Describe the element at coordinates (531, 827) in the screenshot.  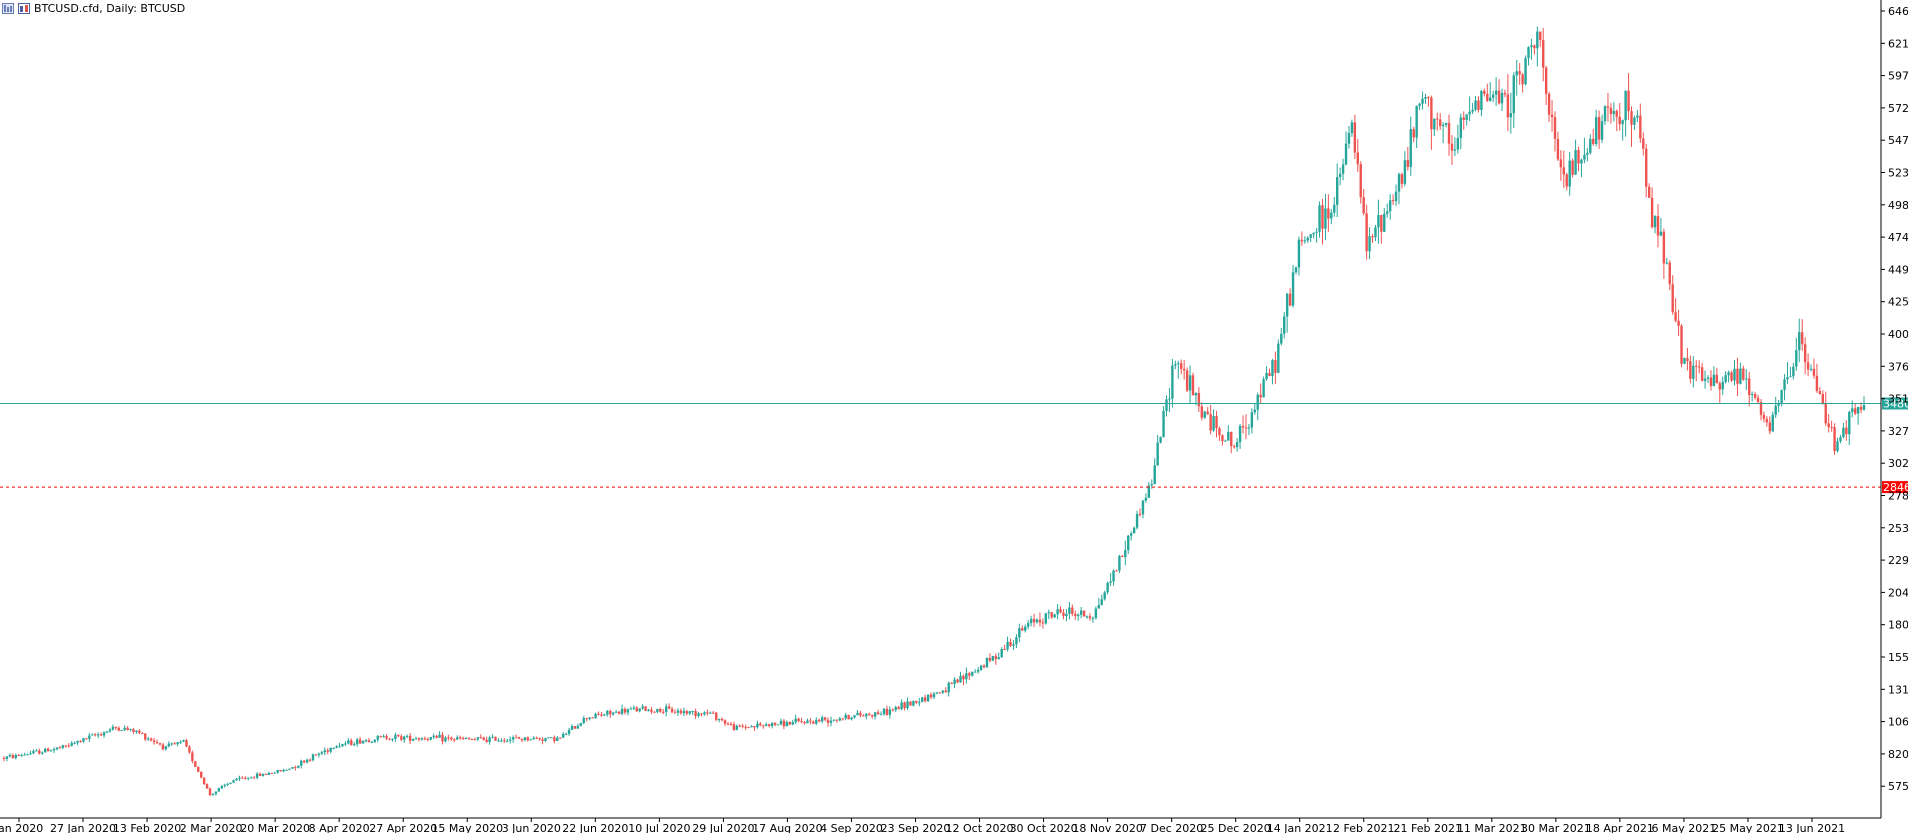
I see `time-tick-label: 3 Jun 2020` at that location.